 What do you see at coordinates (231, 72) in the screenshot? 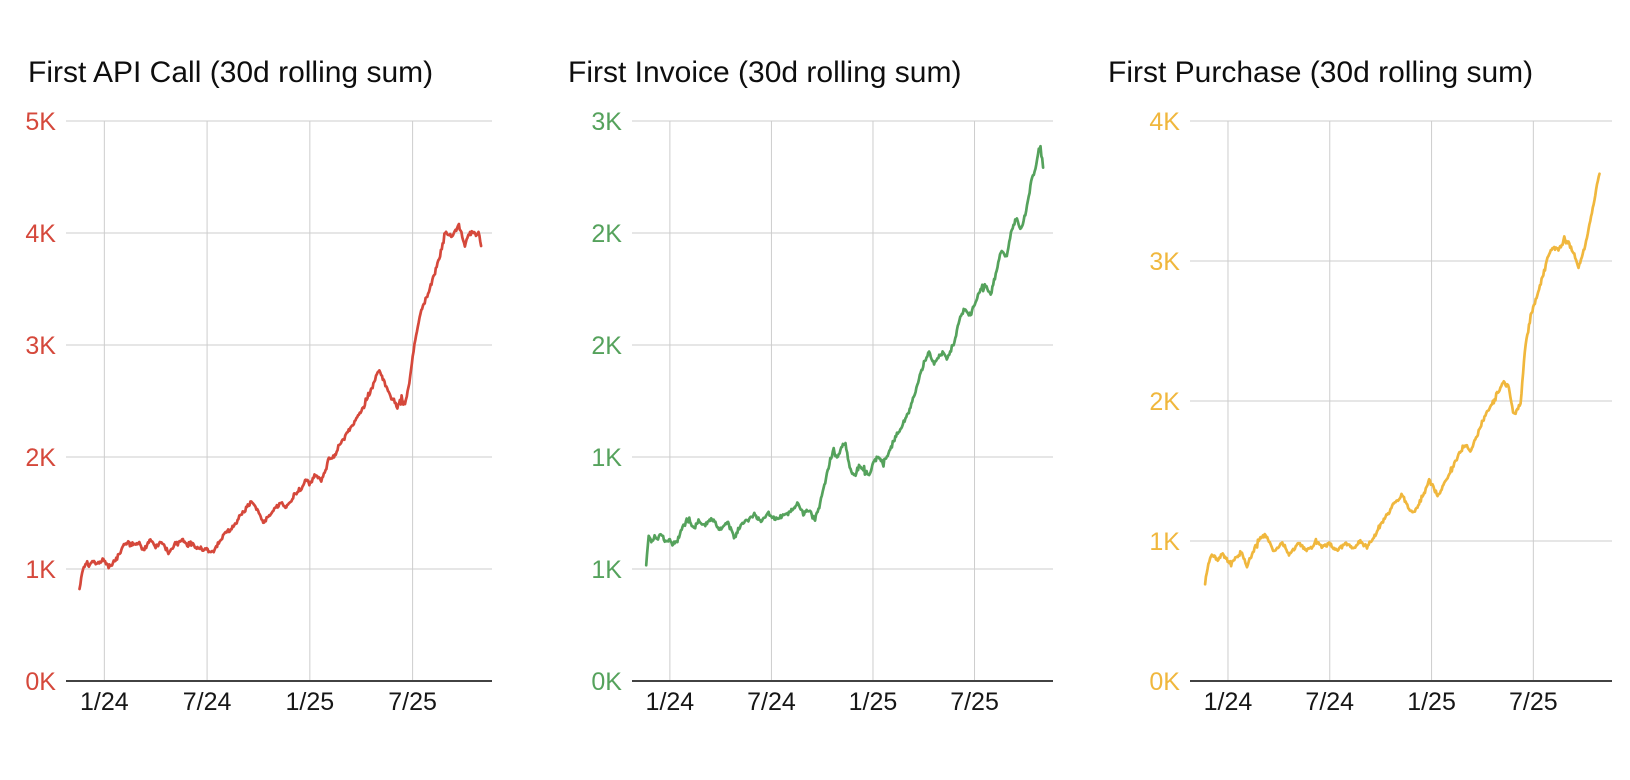
I see `chart-title: First API Call (30d rolling sum)` at bounding box center [231, 72].